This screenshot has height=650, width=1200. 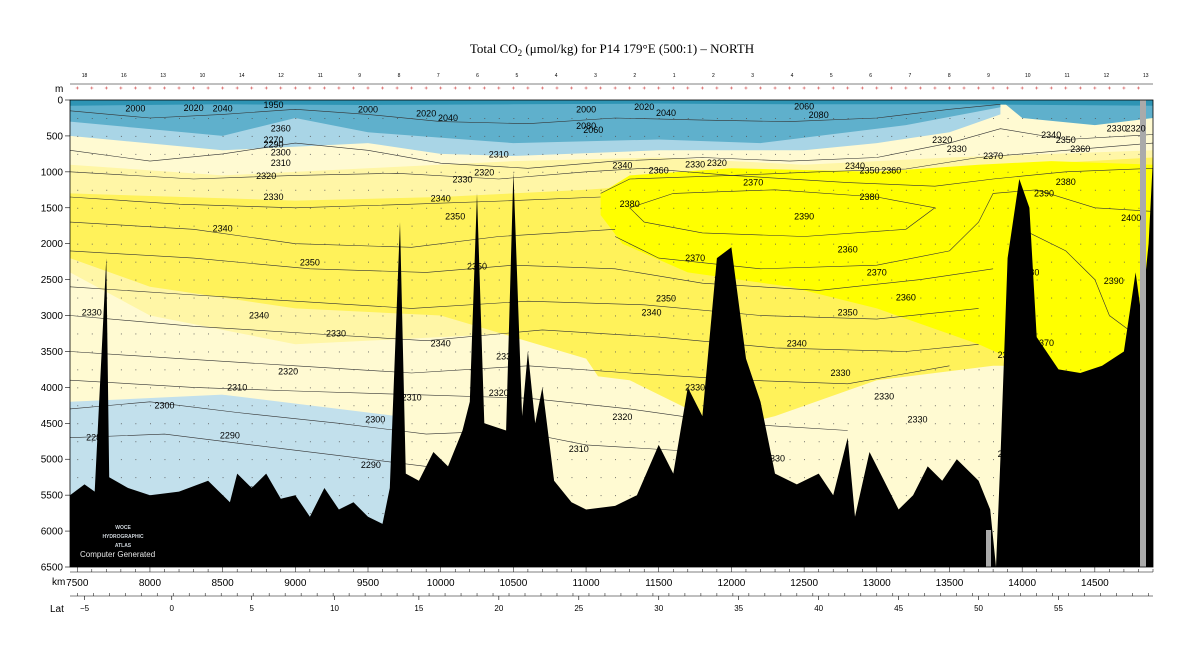 I want to click on contour-line, so click(x=524, y=333).